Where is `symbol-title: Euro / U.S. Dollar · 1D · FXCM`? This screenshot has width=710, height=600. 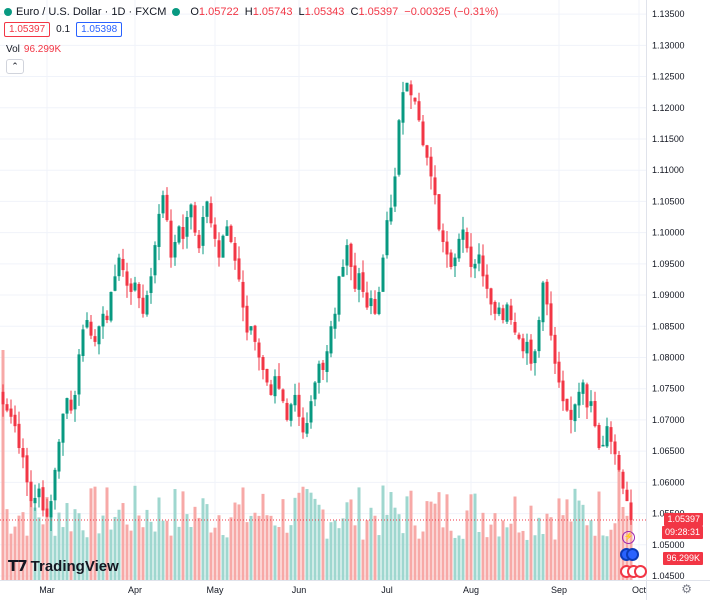
symbol-title: Euro / U.S. Dollar · 1D · FXCM is located at coordinates (91, 12).